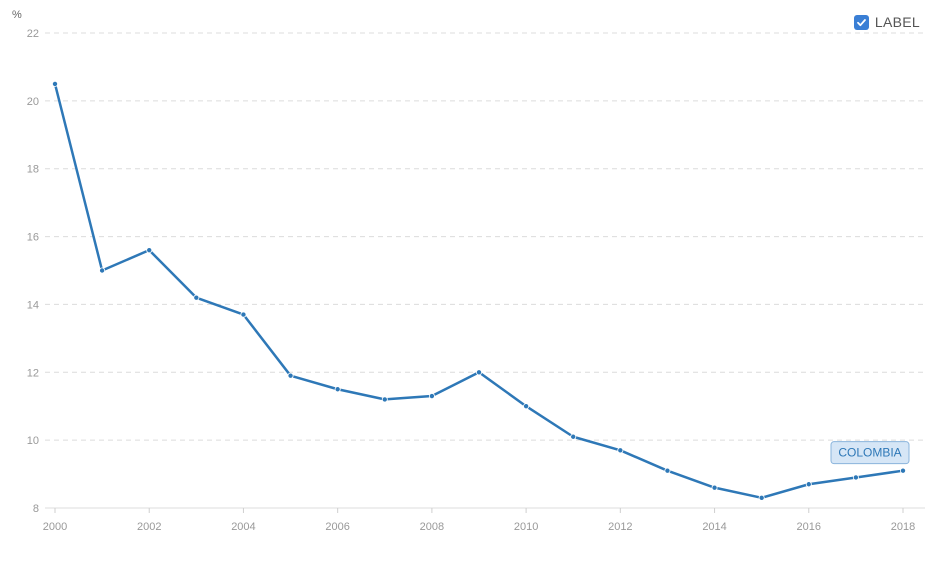 The height and width of the screenshot is (579, 939). I want to click on x-tick-label-2002: 2002, so click(149, 527).